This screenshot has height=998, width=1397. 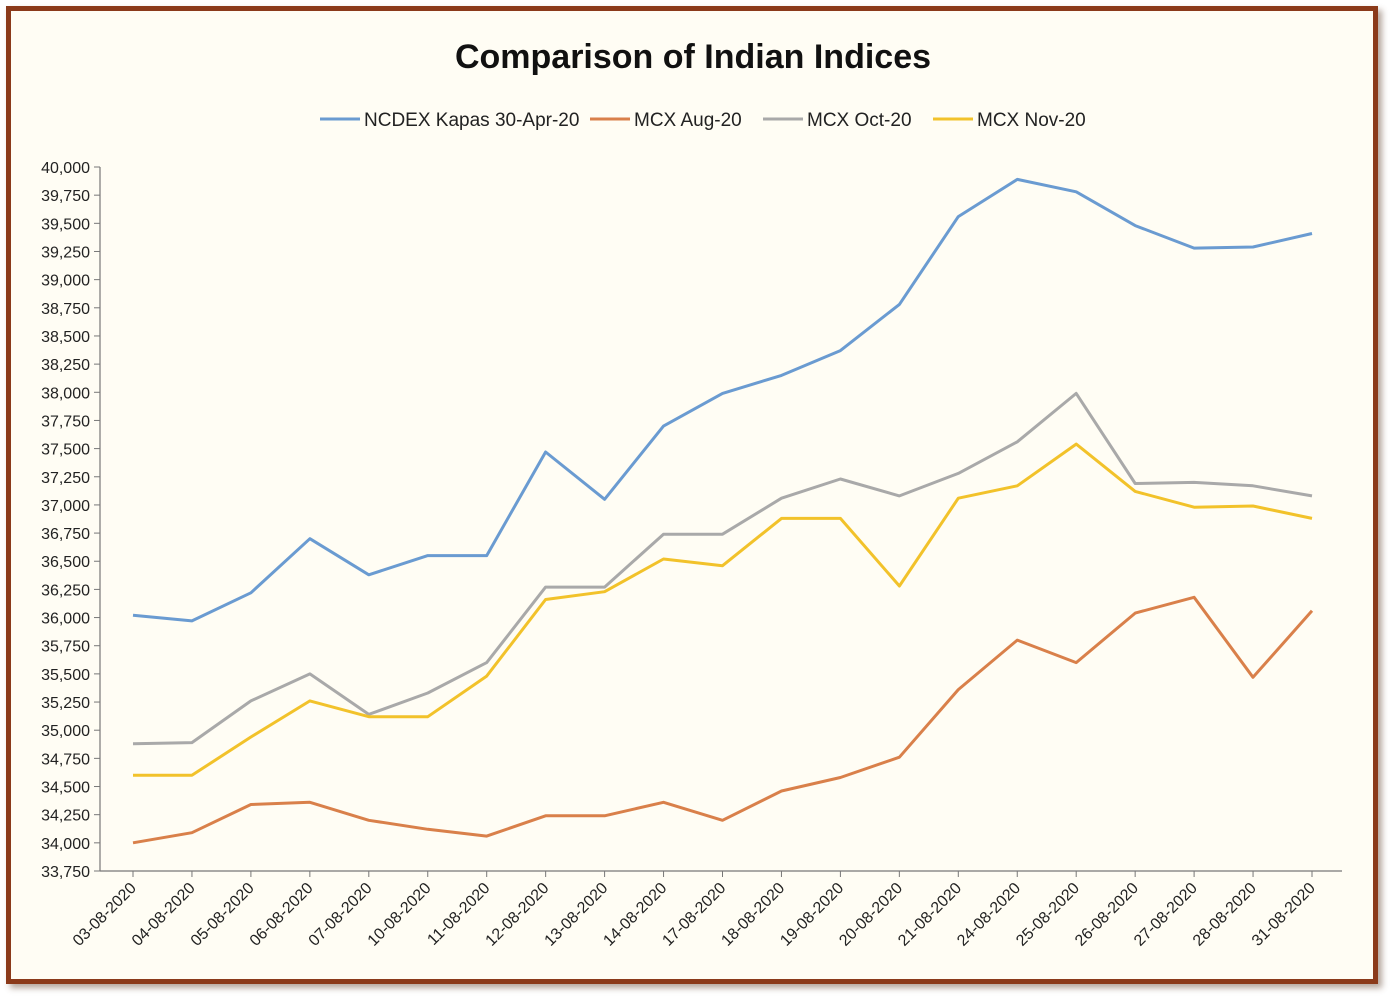 I want to click on y-tick-label: 38,750, so click(x=65, y=309).